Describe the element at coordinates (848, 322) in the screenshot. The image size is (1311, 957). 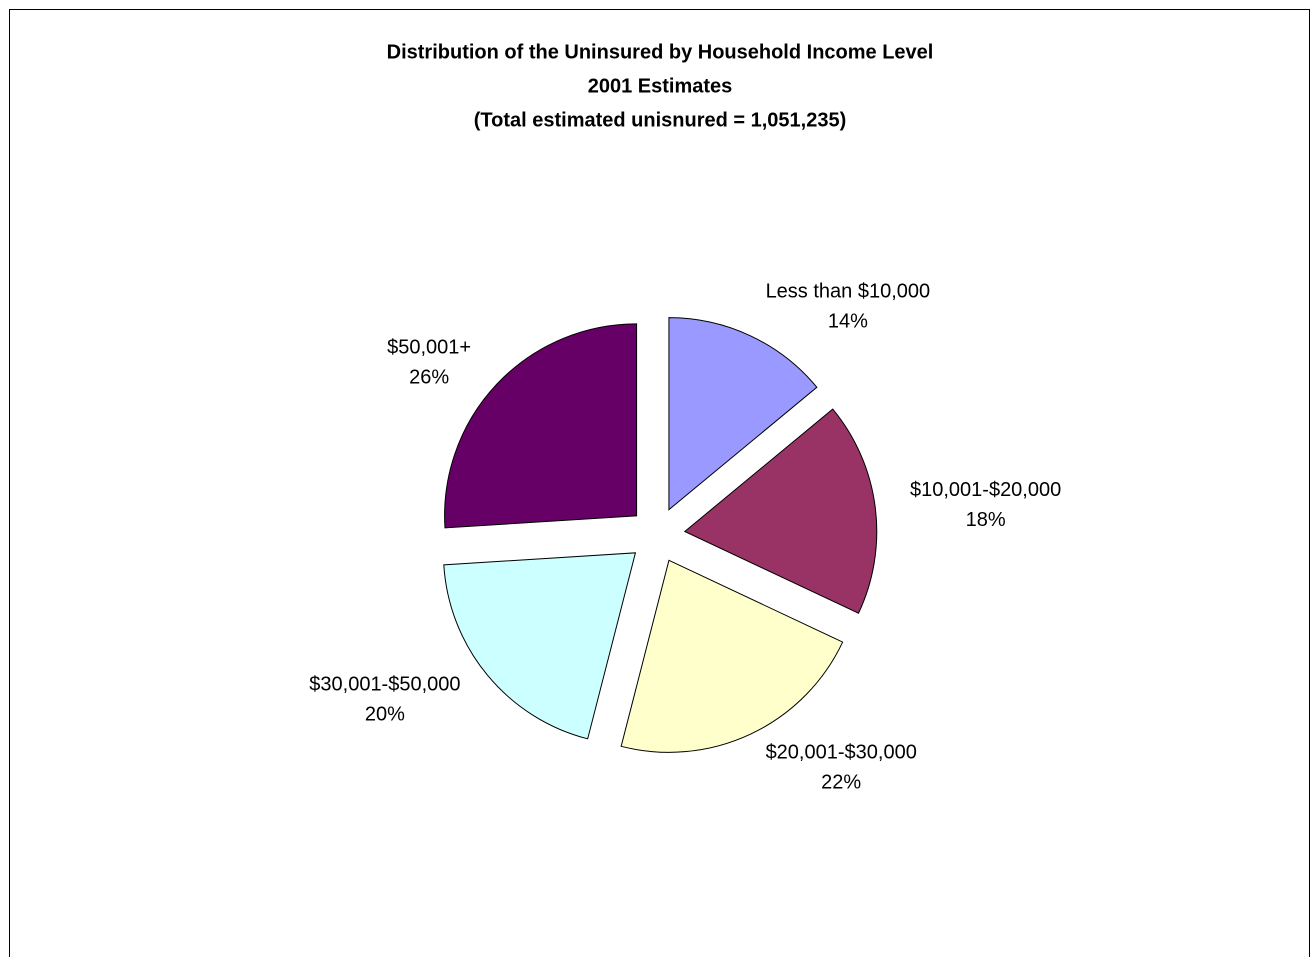
I see `value-label: 14%` at that location.